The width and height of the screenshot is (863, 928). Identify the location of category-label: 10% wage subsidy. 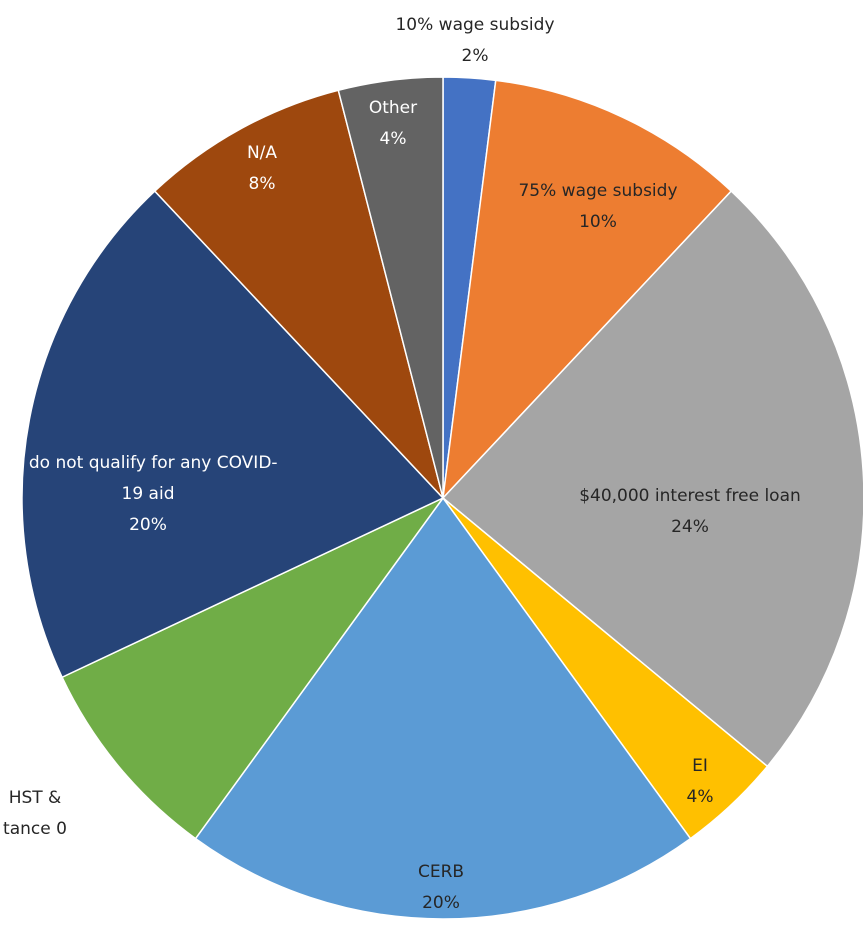
(475, 25).